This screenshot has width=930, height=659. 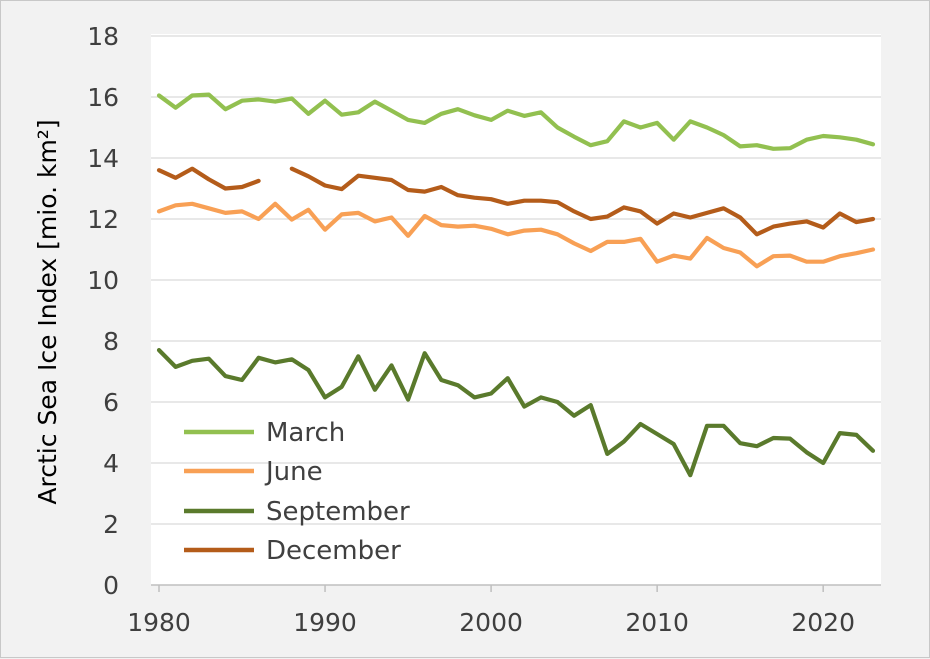 What do you see at coordinates (111, 341) in the screenshot?
I see `y-tick-label-8: 8` at bounding box center [111, 341].